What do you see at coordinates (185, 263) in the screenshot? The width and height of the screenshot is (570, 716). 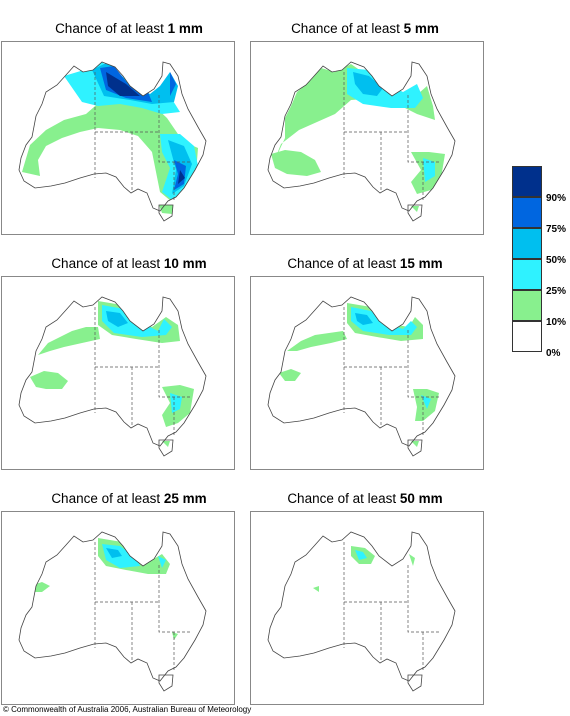 I see `title-threshold: 10 mm` at bounding box center [185, 263].